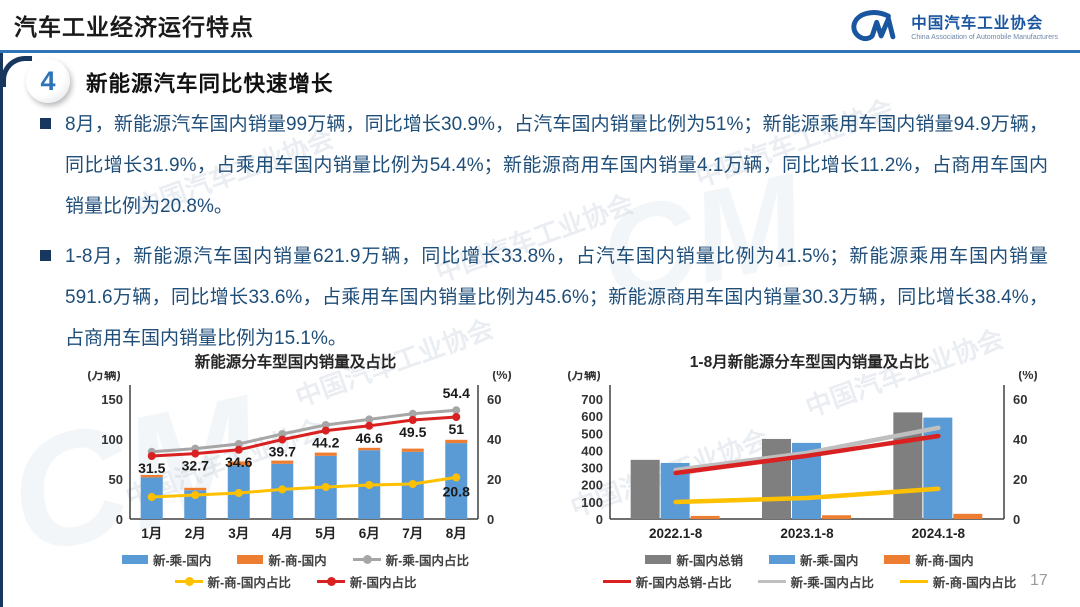  Describe the element at coordinates (540, 51) in the screenshot. I see `header-divider` at that location.